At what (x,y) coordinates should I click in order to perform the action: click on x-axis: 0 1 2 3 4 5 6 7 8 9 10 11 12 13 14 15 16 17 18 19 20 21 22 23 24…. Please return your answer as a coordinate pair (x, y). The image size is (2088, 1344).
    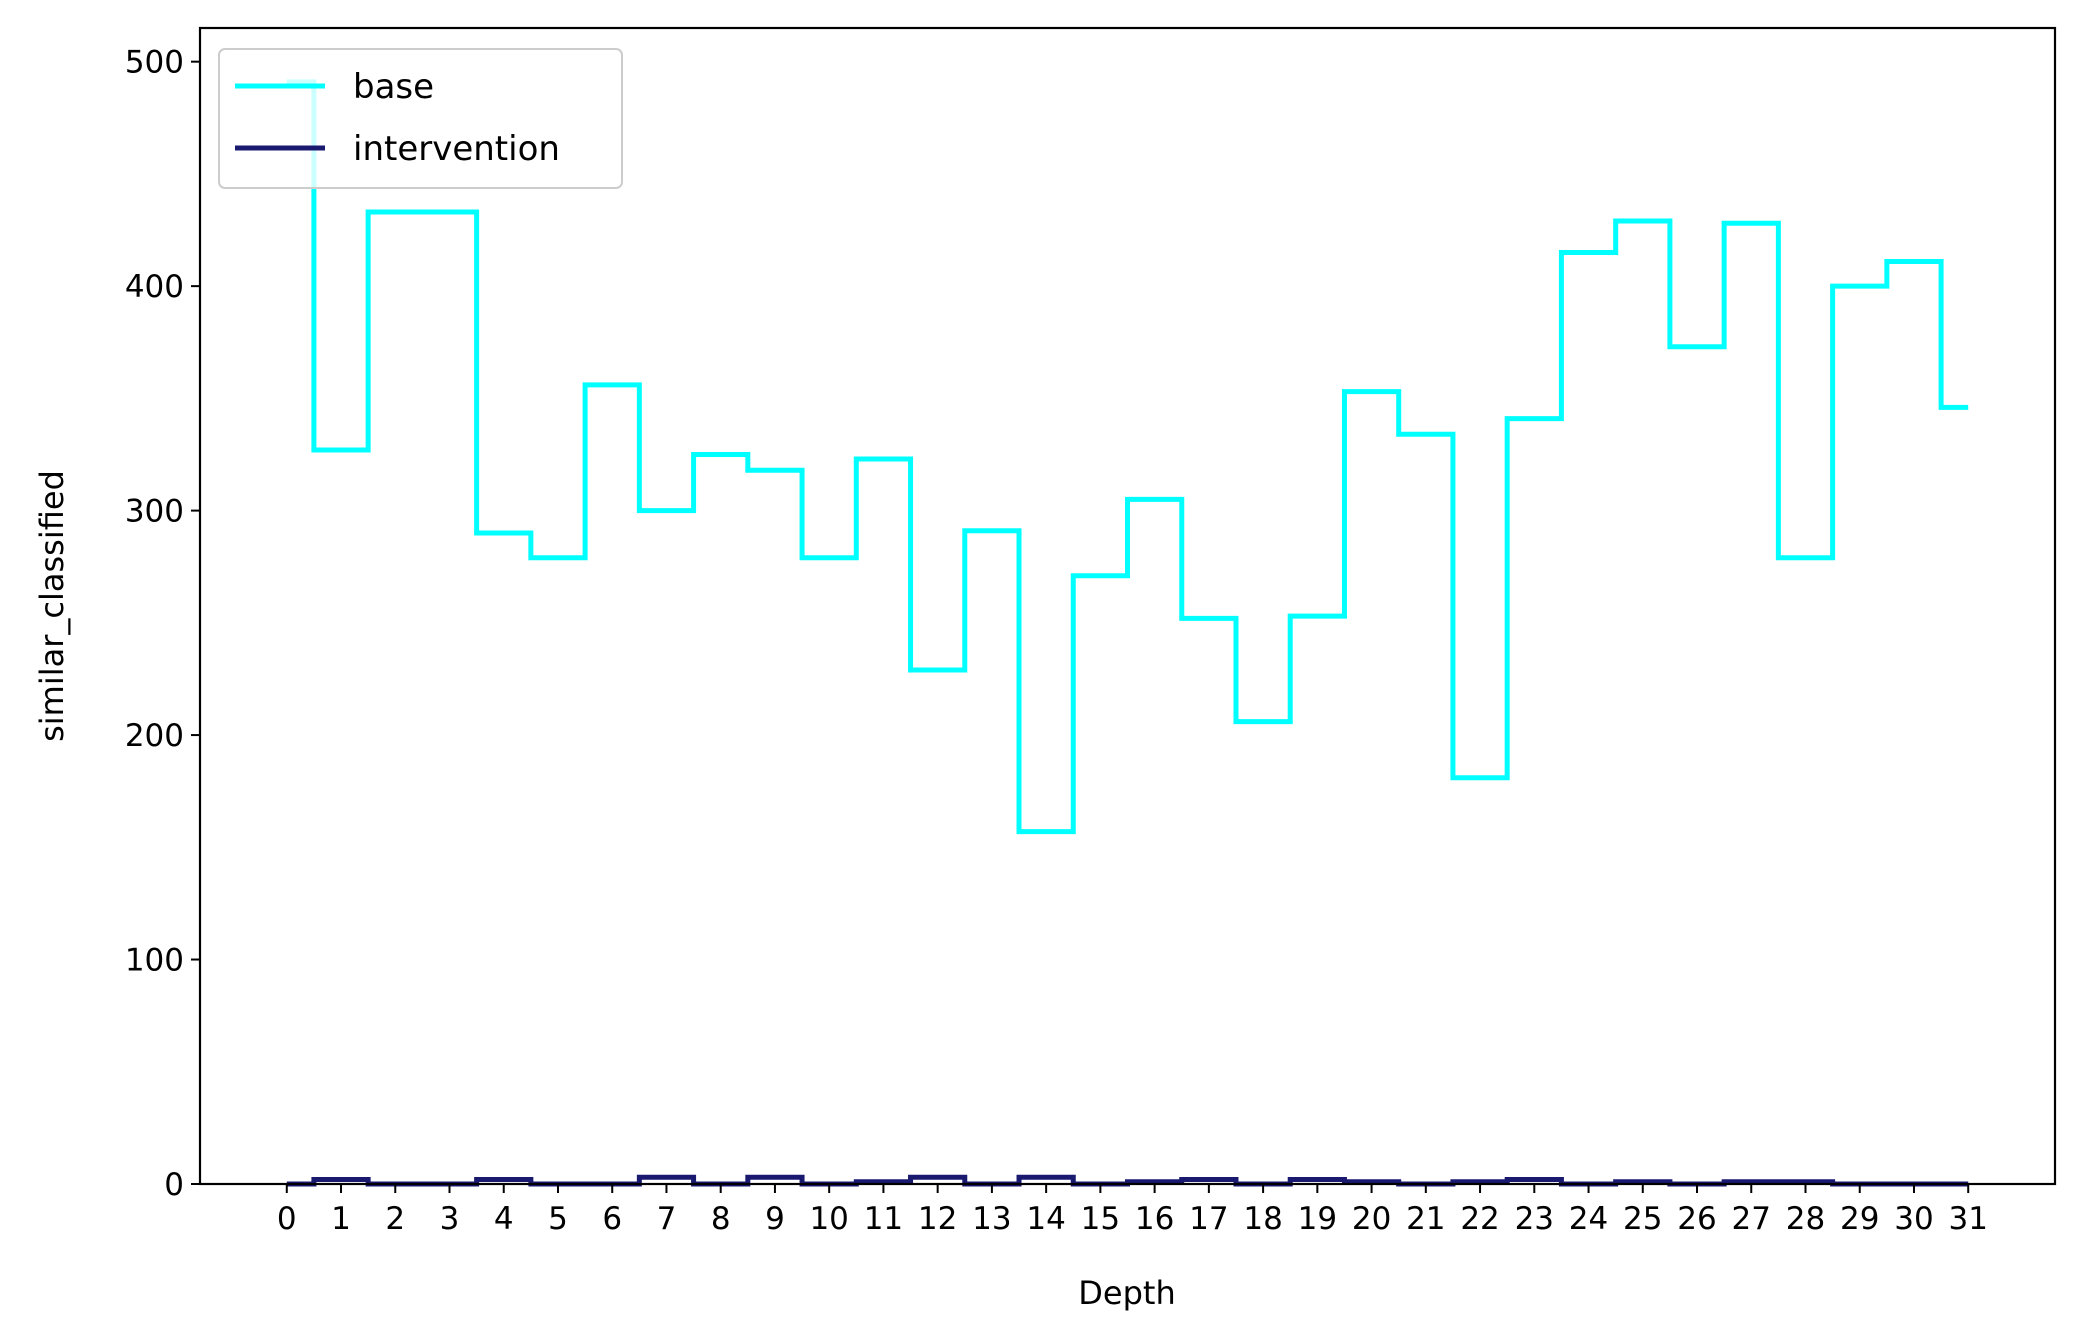
    Looking at the image, I should click on (1132, 1210).